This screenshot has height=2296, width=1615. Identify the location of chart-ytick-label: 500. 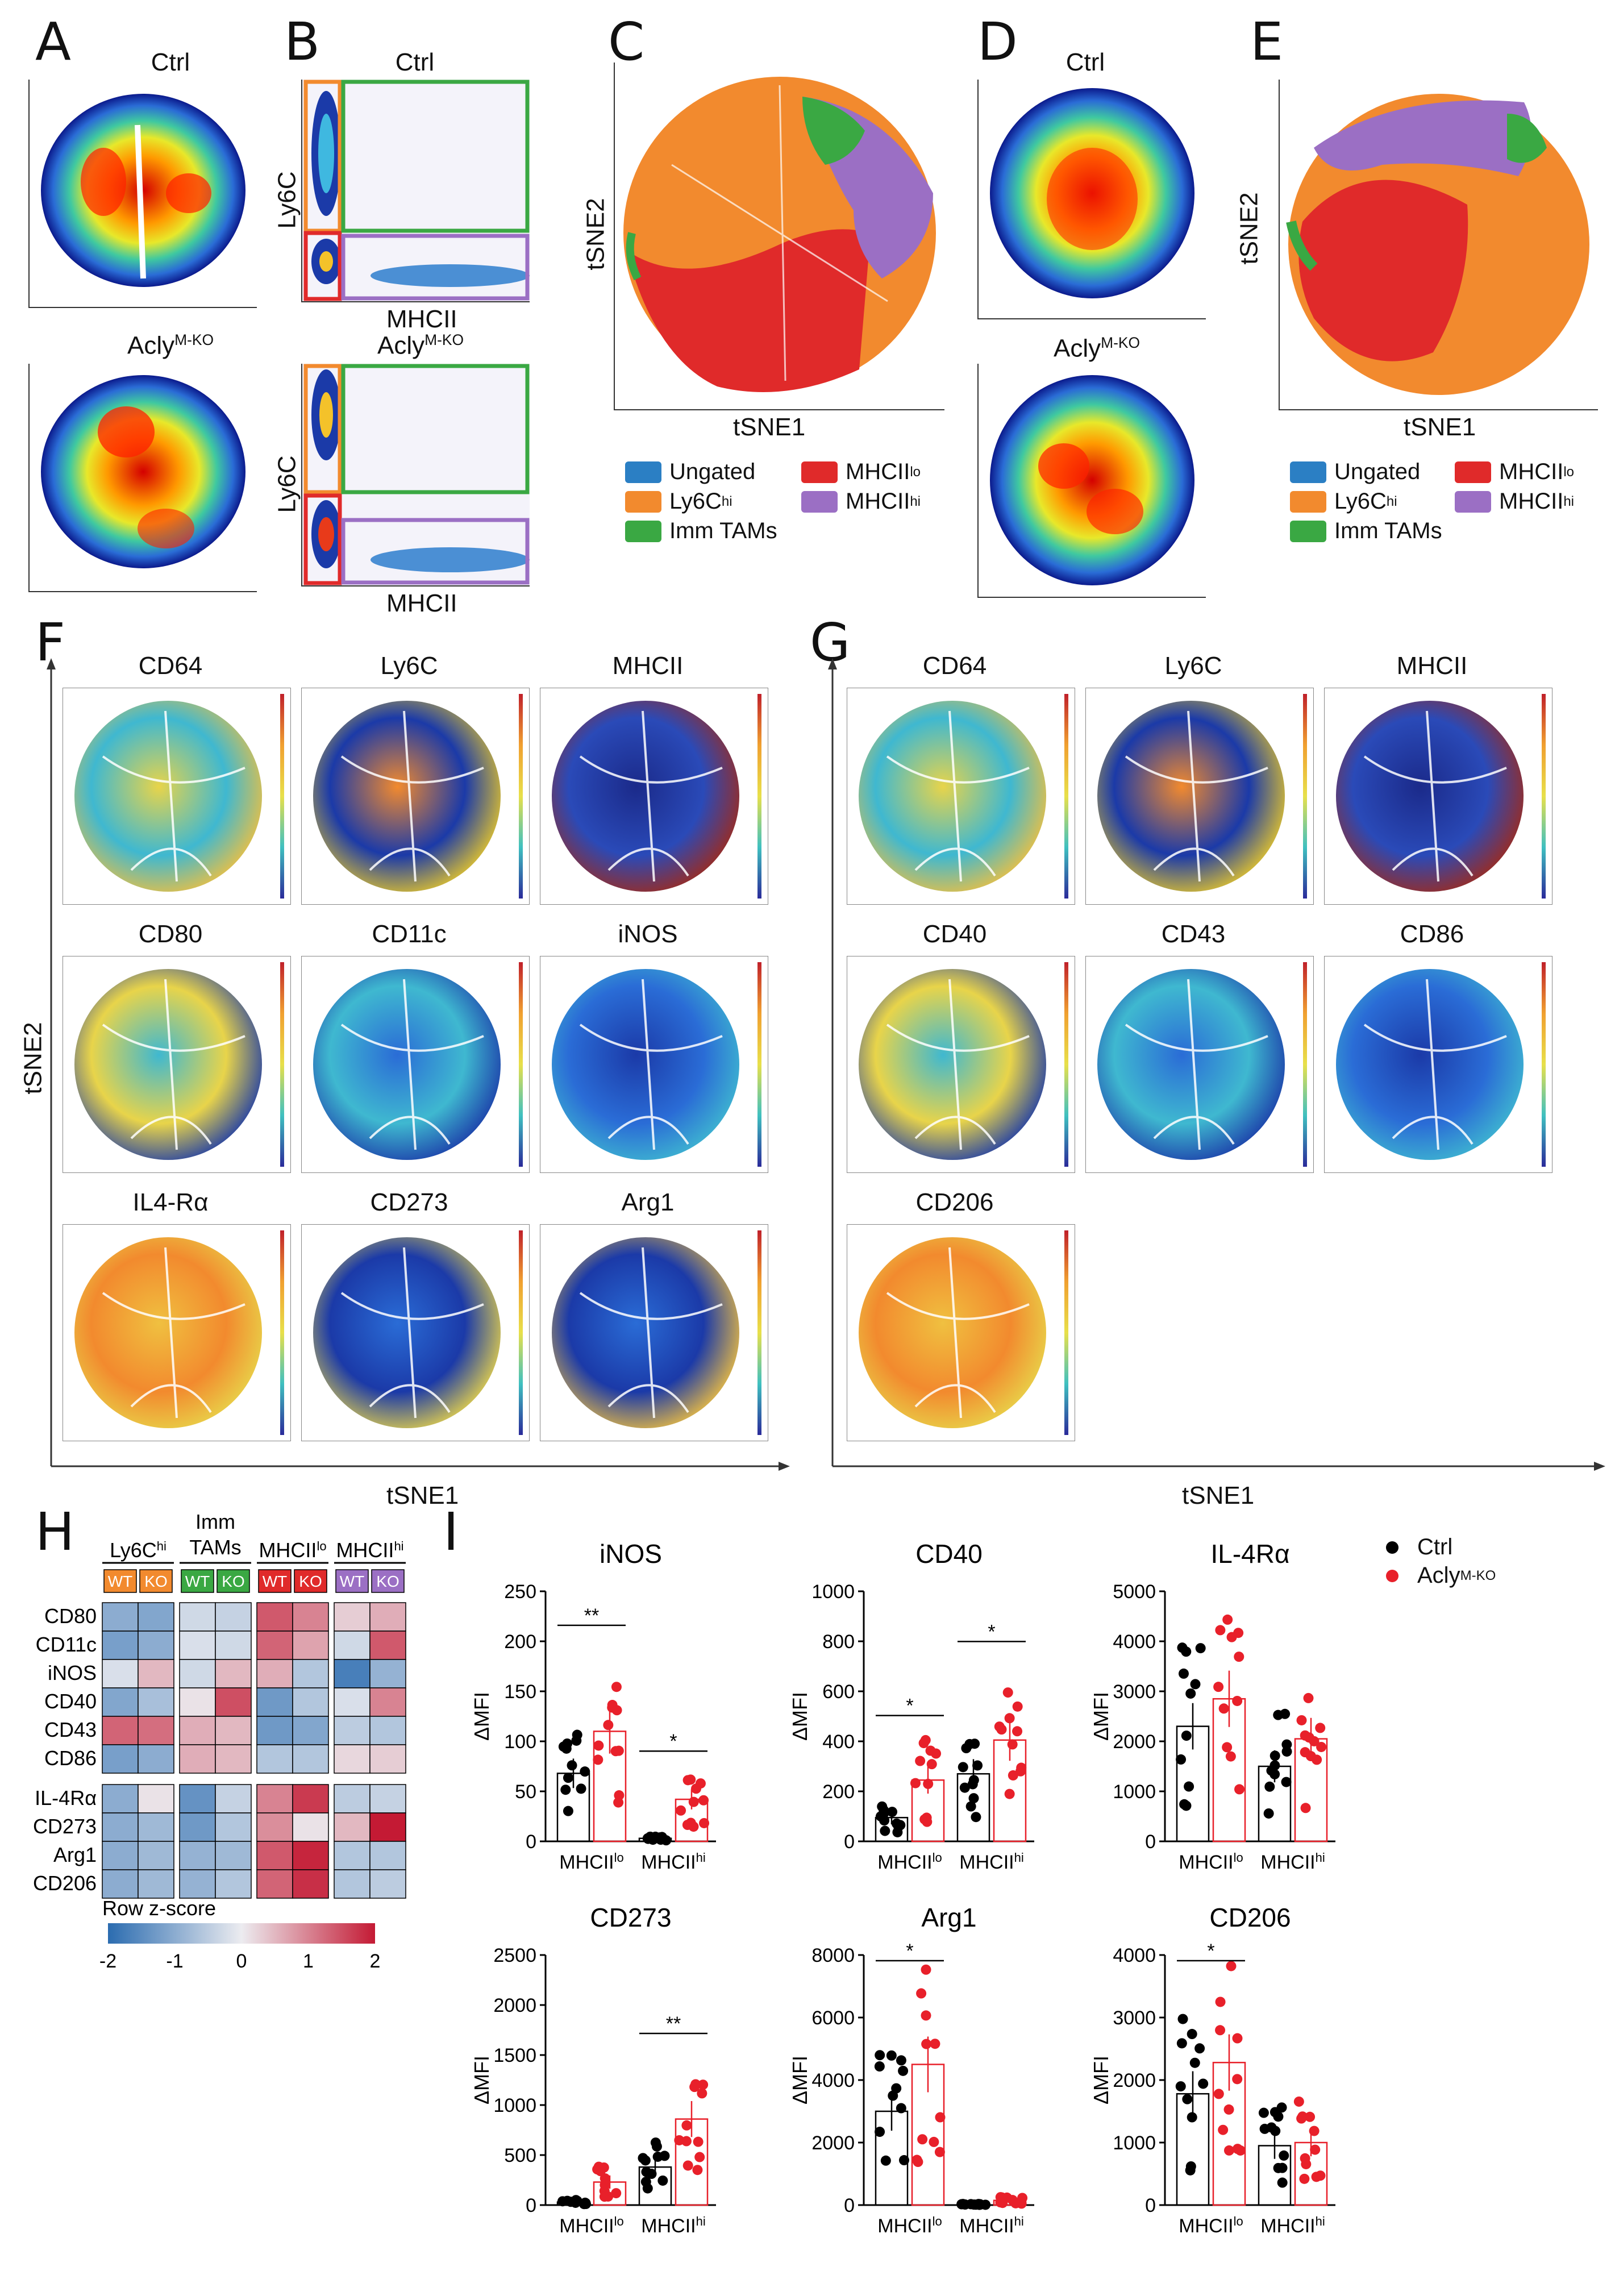
(520, 2155).